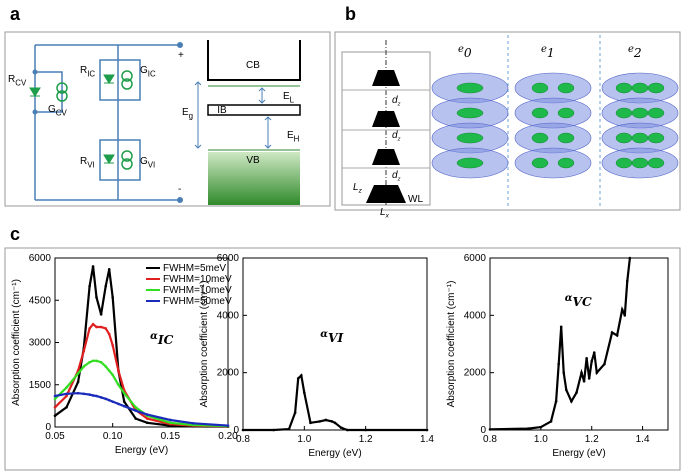  I want to click on current-sources, so click(94, 120).